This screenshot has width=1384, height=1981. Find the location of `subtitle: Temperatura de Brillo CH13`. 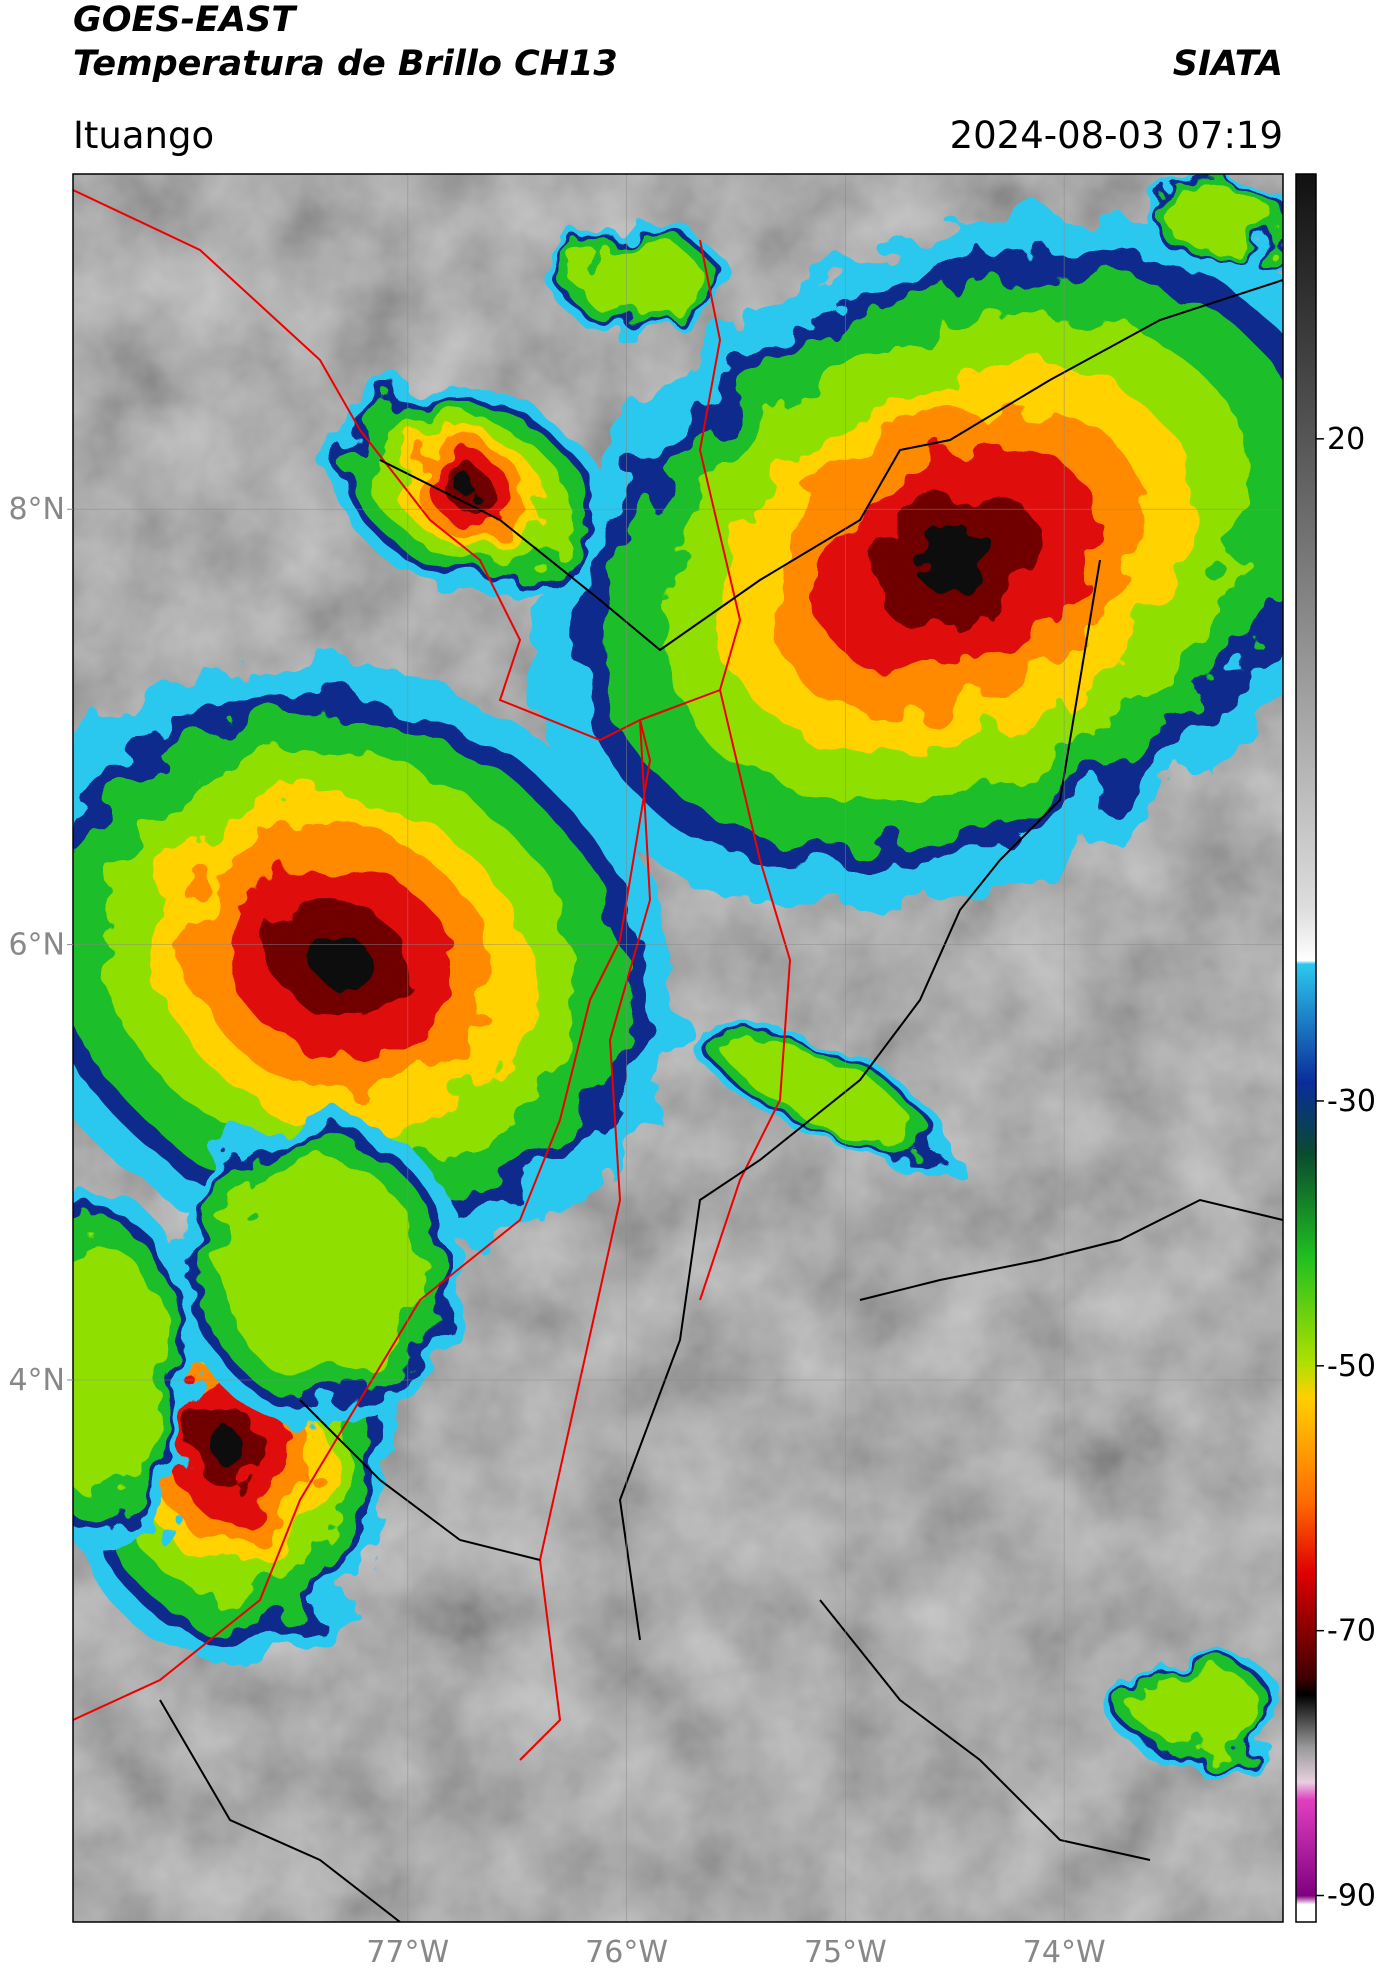

subtitle: Temperatura de Brillo CH13 is located at coordinates (345, 64).